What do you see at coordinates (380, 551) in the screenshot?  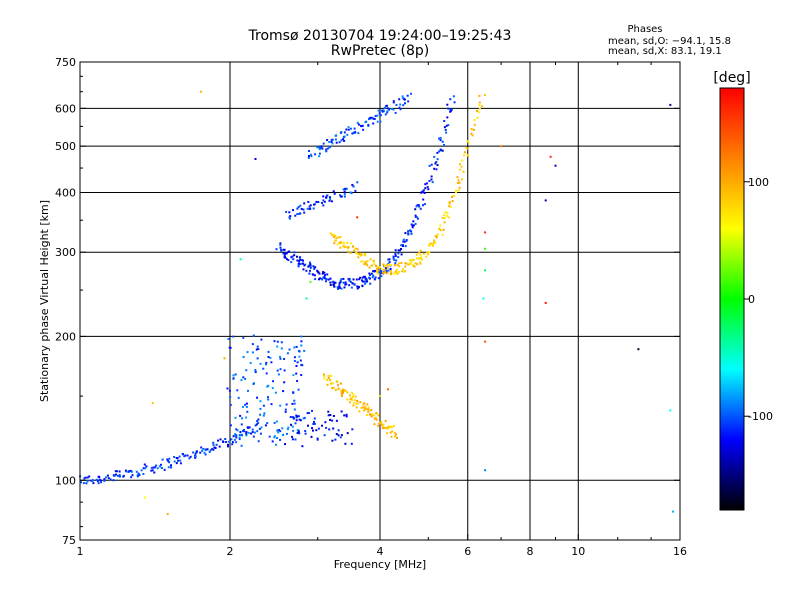 I see `x-tick-label: 4` at bounding box center [380, 551].